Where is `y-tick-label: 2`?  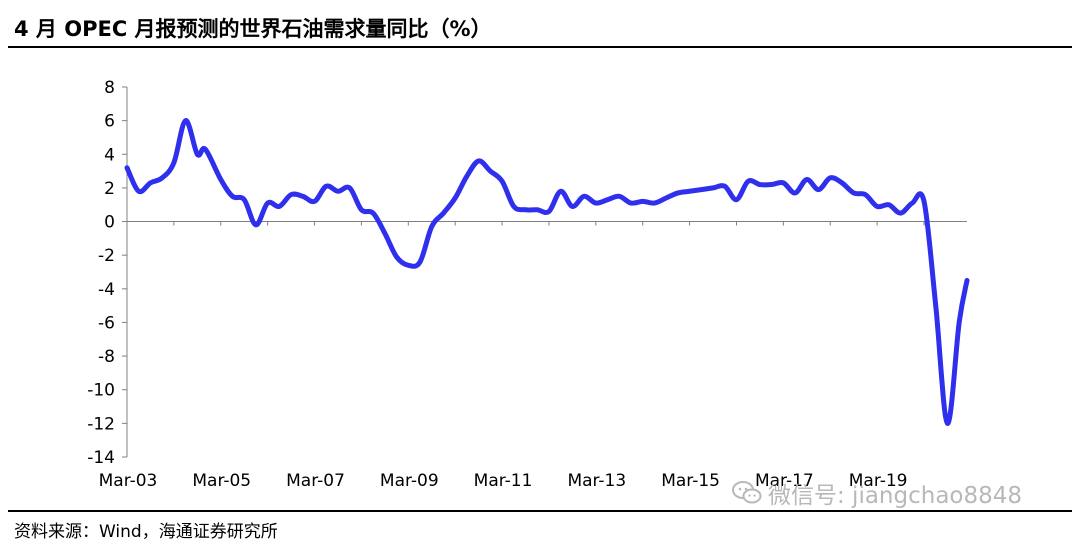 y-tick-label: 2 is located at coordinates (109, 189).